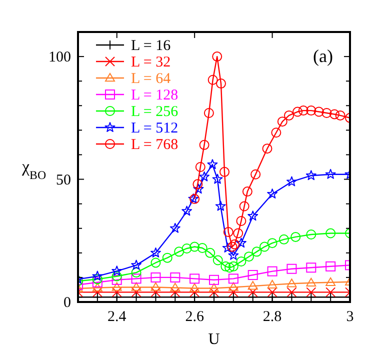 The width and height of the screenshot is (374, 349). Describe the element at coordinates (151, 62) in the screenshot. I see `legend-label: L = 32` at that location.